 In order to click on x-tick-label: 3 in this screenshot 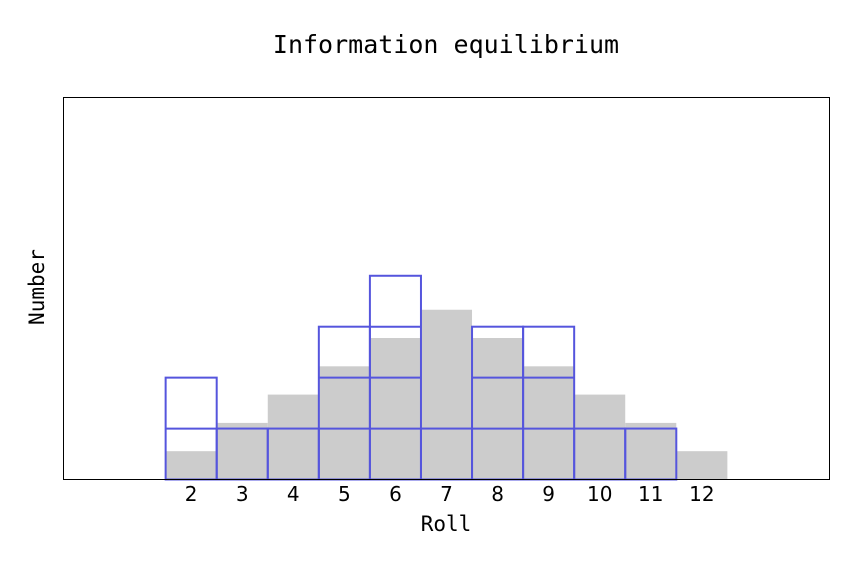, I will do `click(242, 494)`.